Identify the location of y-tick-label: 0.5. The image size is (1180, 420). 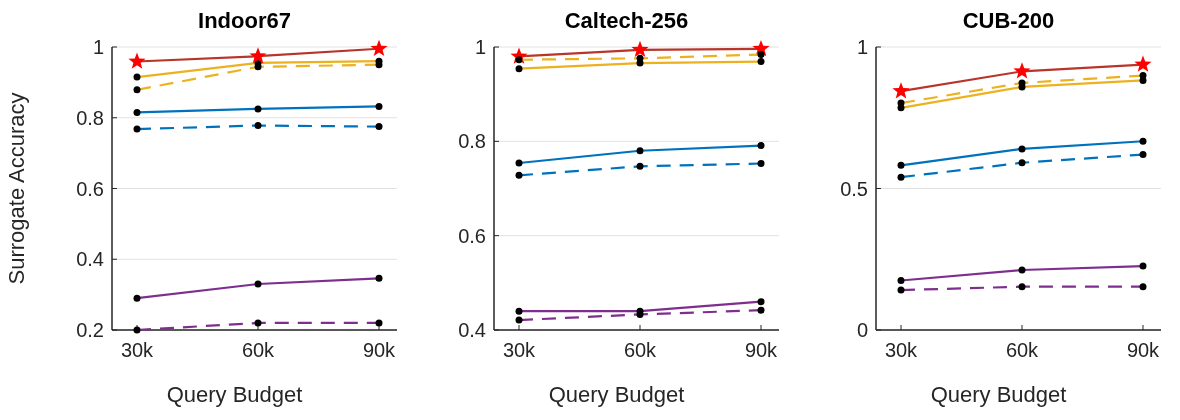
(854, 188).